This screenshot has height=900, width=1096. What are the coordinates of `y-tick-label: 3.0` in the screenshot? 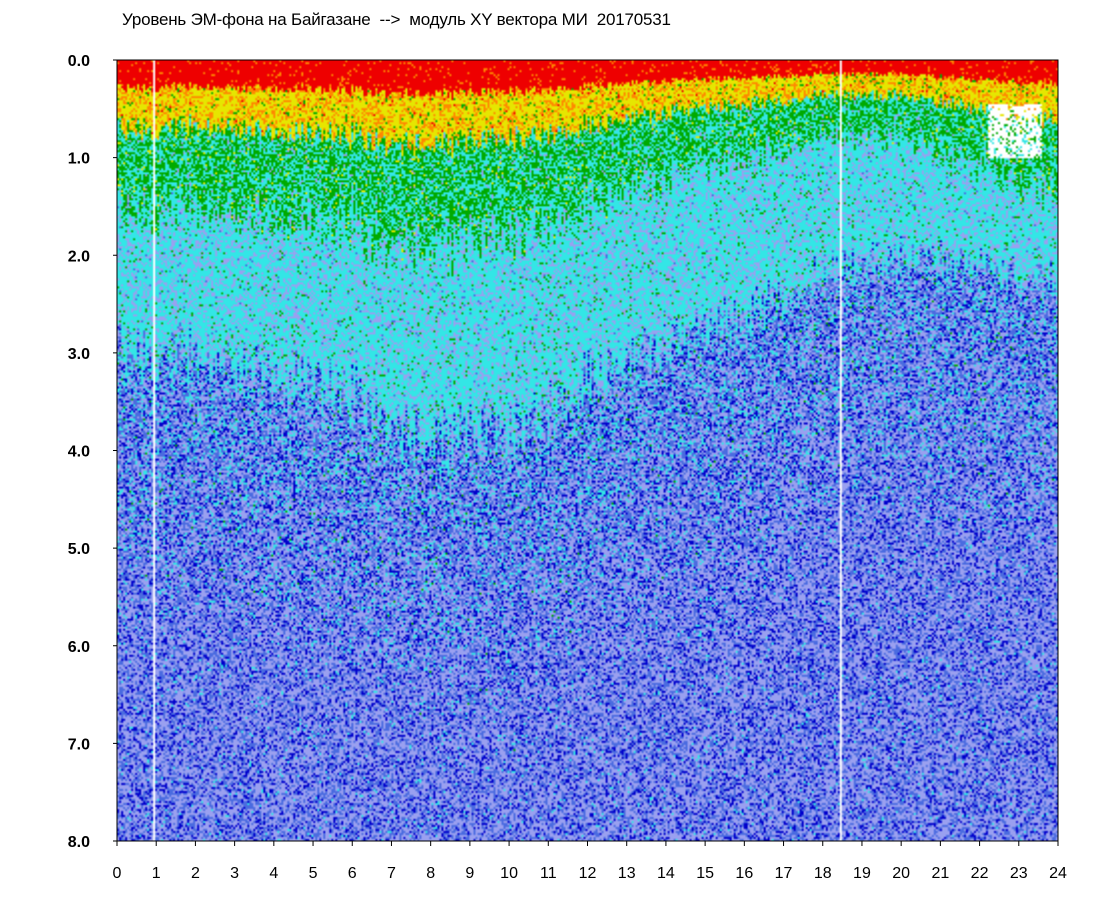 It's located at (79, 354).